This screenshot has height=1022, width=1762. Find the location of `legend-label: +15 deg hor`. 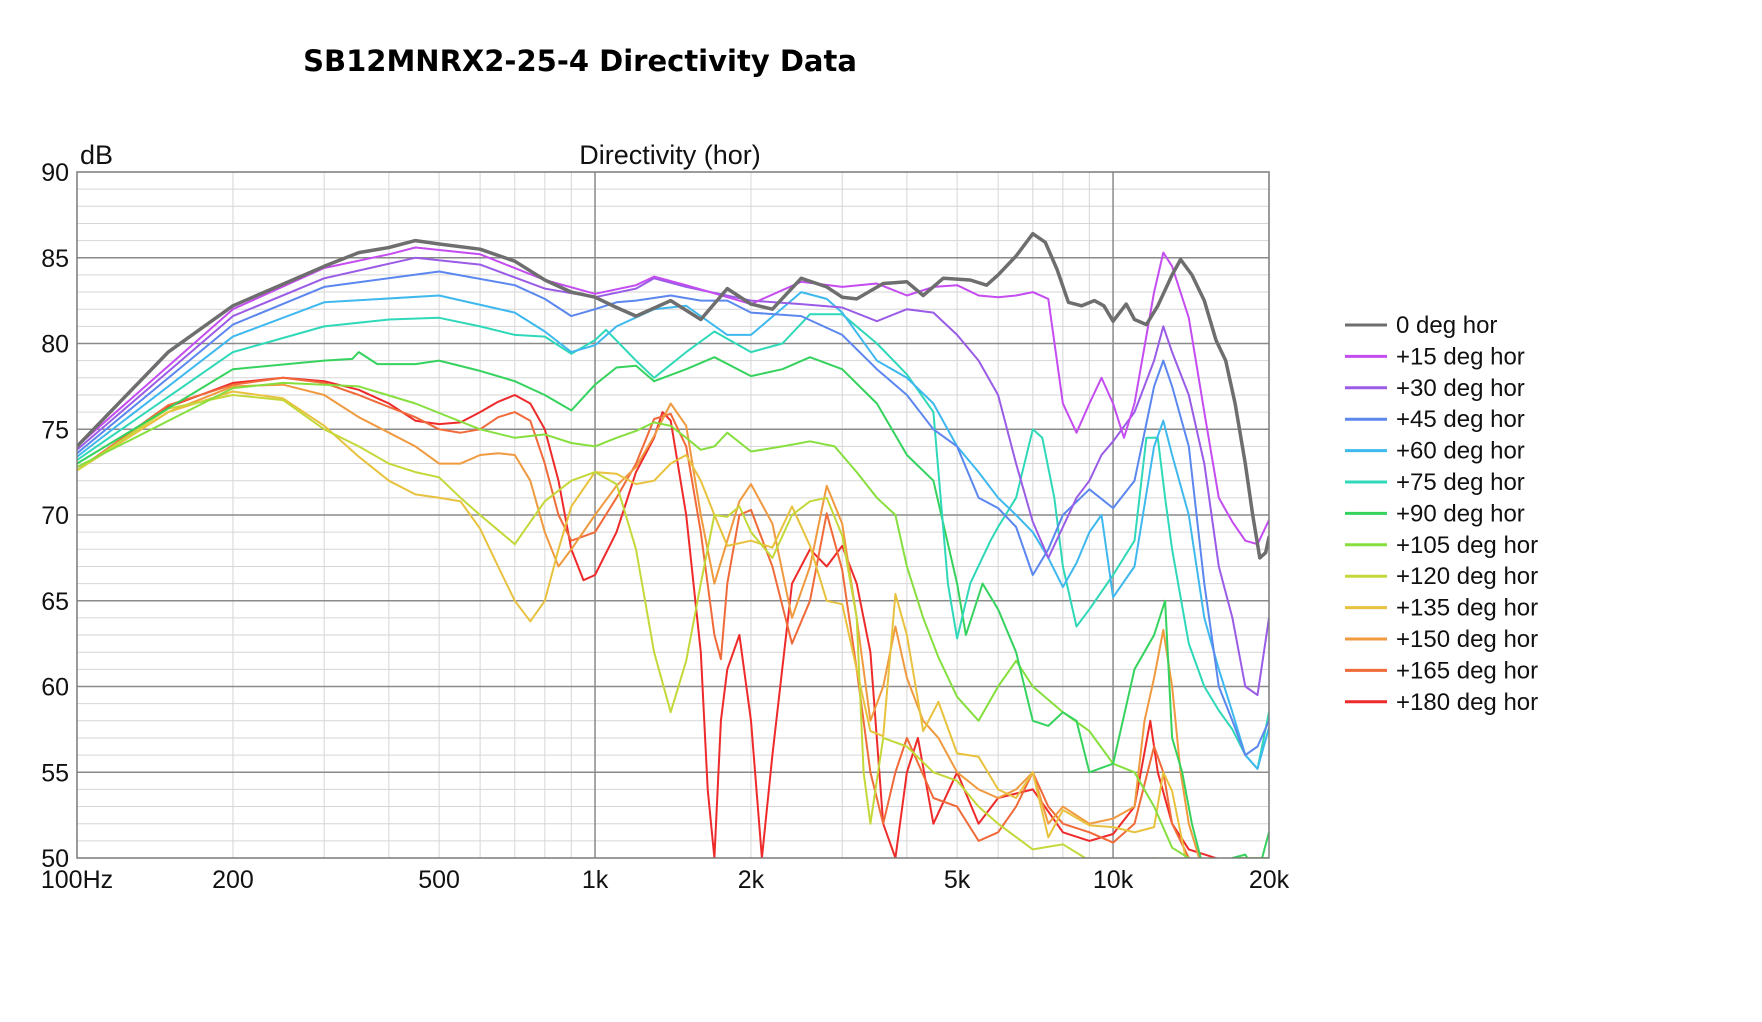

legend-label: +15 deg hor is located at coordinates (1460, 356).